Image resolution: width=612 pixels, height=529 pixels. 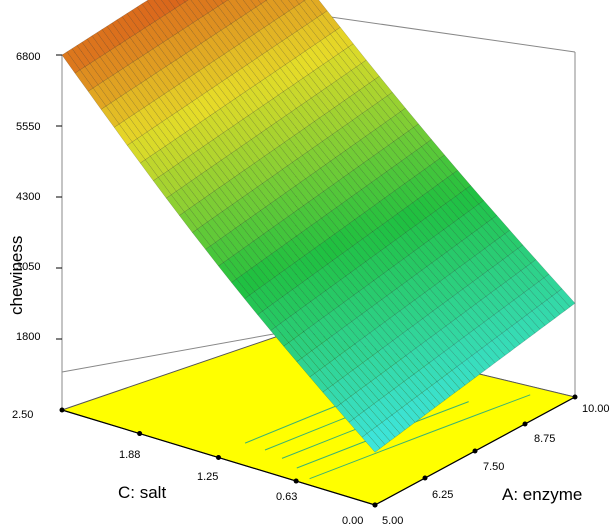 What do you see at coordinates (16, 275) in the screenshot?
I see `z-axis-title: chewiness` at bounding box center [16, 275].